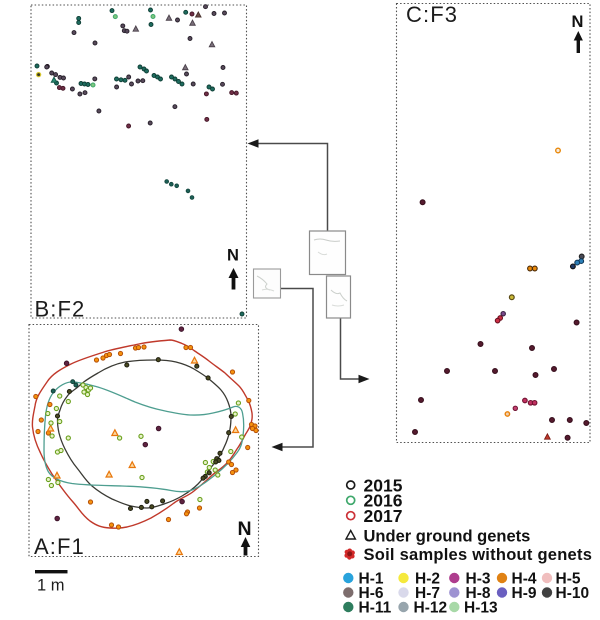 The width and height of the screenshot is (600, 620). Describe the element at coordinates (383, 486) in the screenshot. I see `svg-text: 2015` at that location.